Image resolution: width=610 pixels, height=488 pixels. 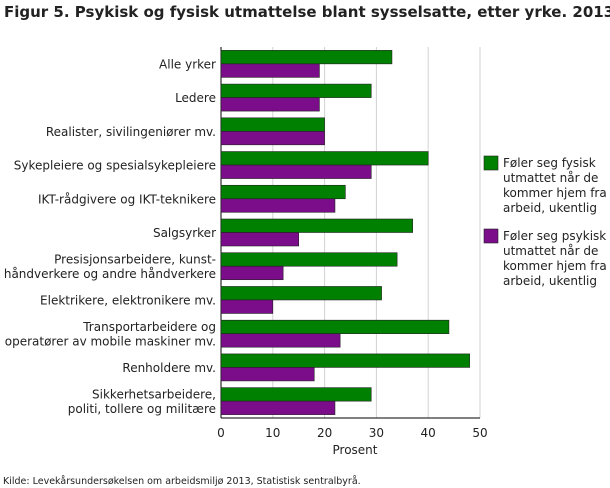 What do you see at coordinates (324, 433) in the screenshot?
I see `x-tick-label: 20` at bounding box center [324, 433].